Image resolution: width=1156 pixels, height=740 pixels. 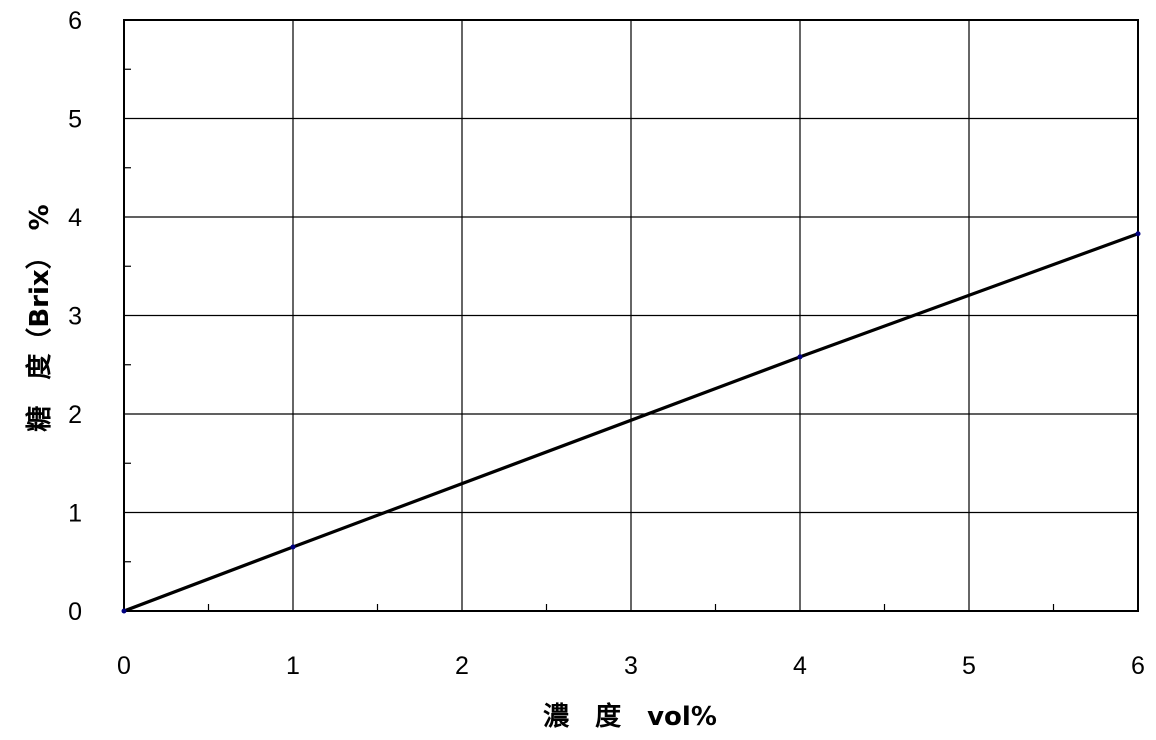 I want to click on x-tick-label: 4, so click(x=800, y=666).